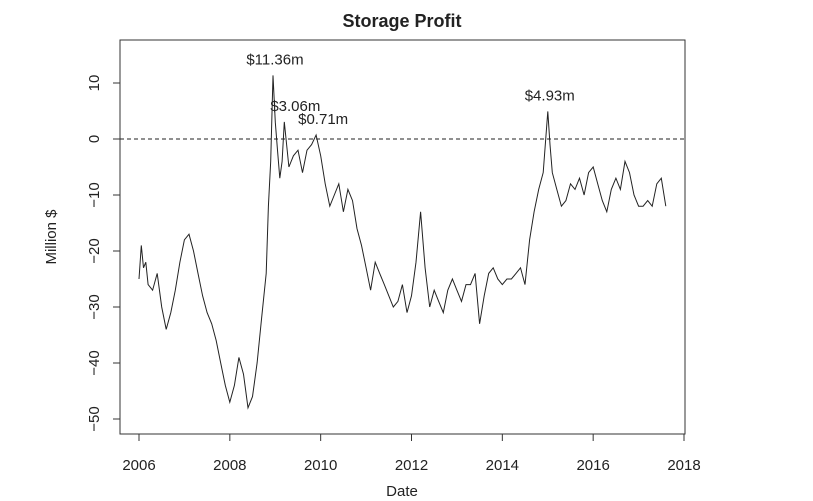 This screenshot has height=501, width=813. What do you see at coordinates (94, 139) in the screenshot?
I see `y-tick-label: 0` at bounding box center [94, 139].